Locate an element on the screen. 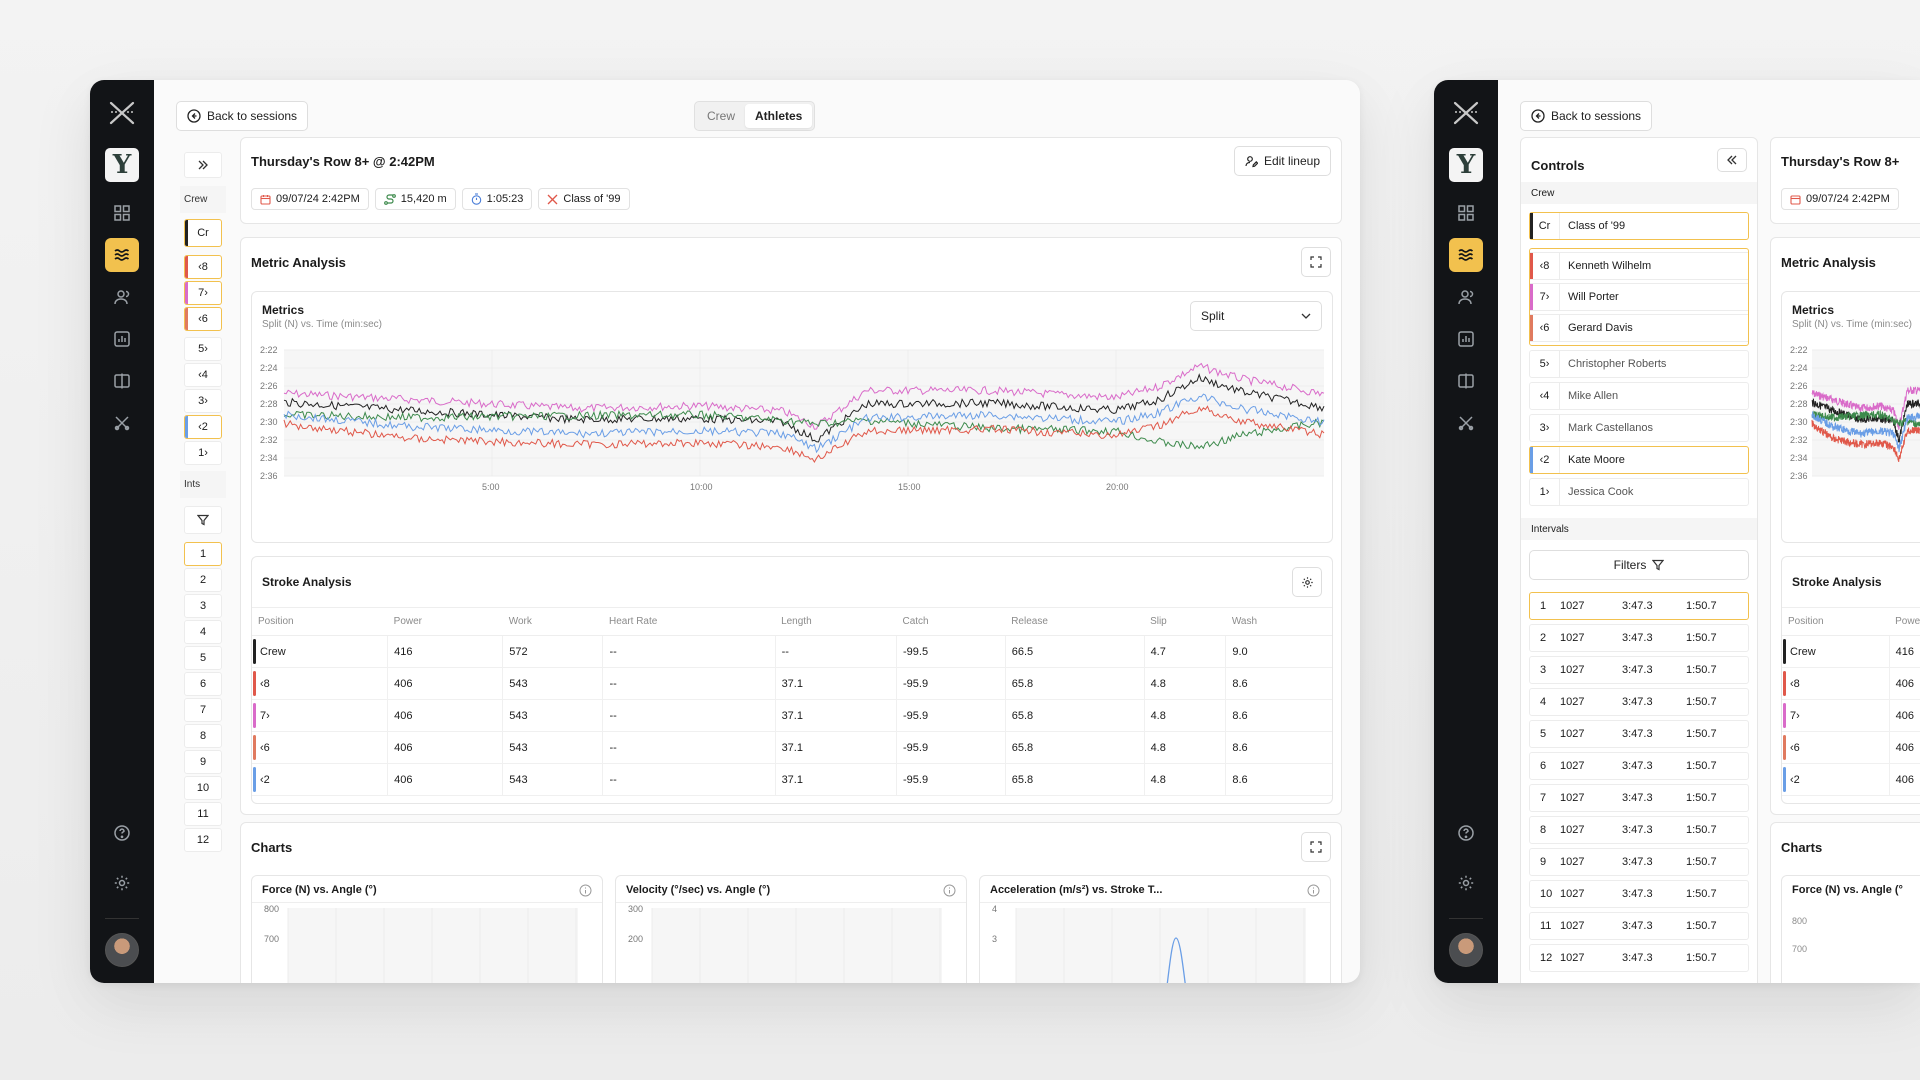  athlete-row: 3› Mark Castellanos is located at coordinates (1639, 428).